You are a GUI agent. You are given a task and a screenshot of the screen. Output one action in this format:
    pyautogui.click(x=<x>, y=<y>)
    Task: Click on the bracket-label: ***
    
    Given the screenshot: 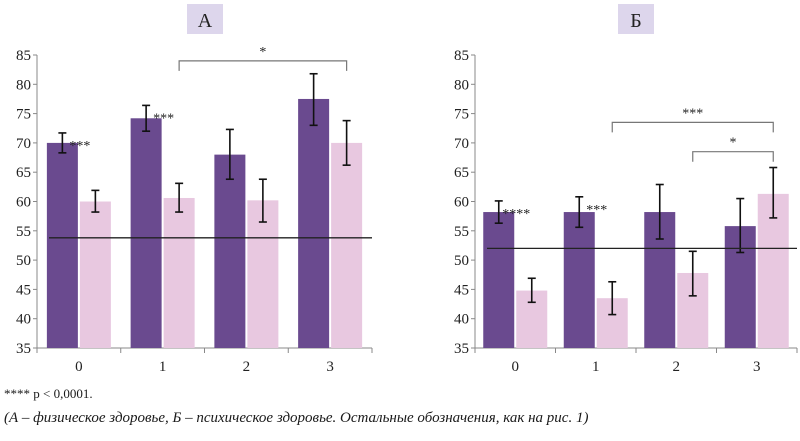 What is the action you would take?
    pyautogui.click(x=692, y=113)
    